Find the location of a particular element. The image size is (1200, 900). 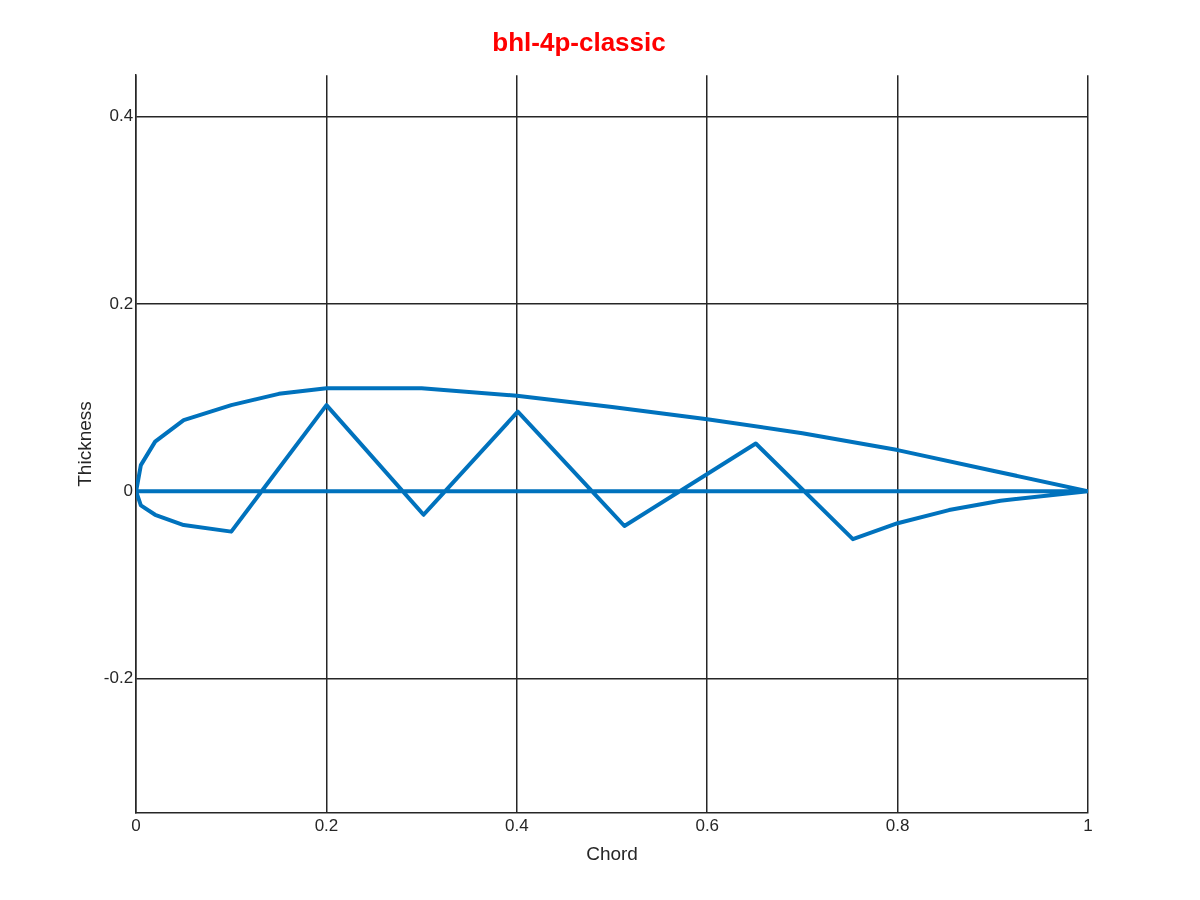

chart-title: bhl-4p-classic is located at coordinates (579, 41).